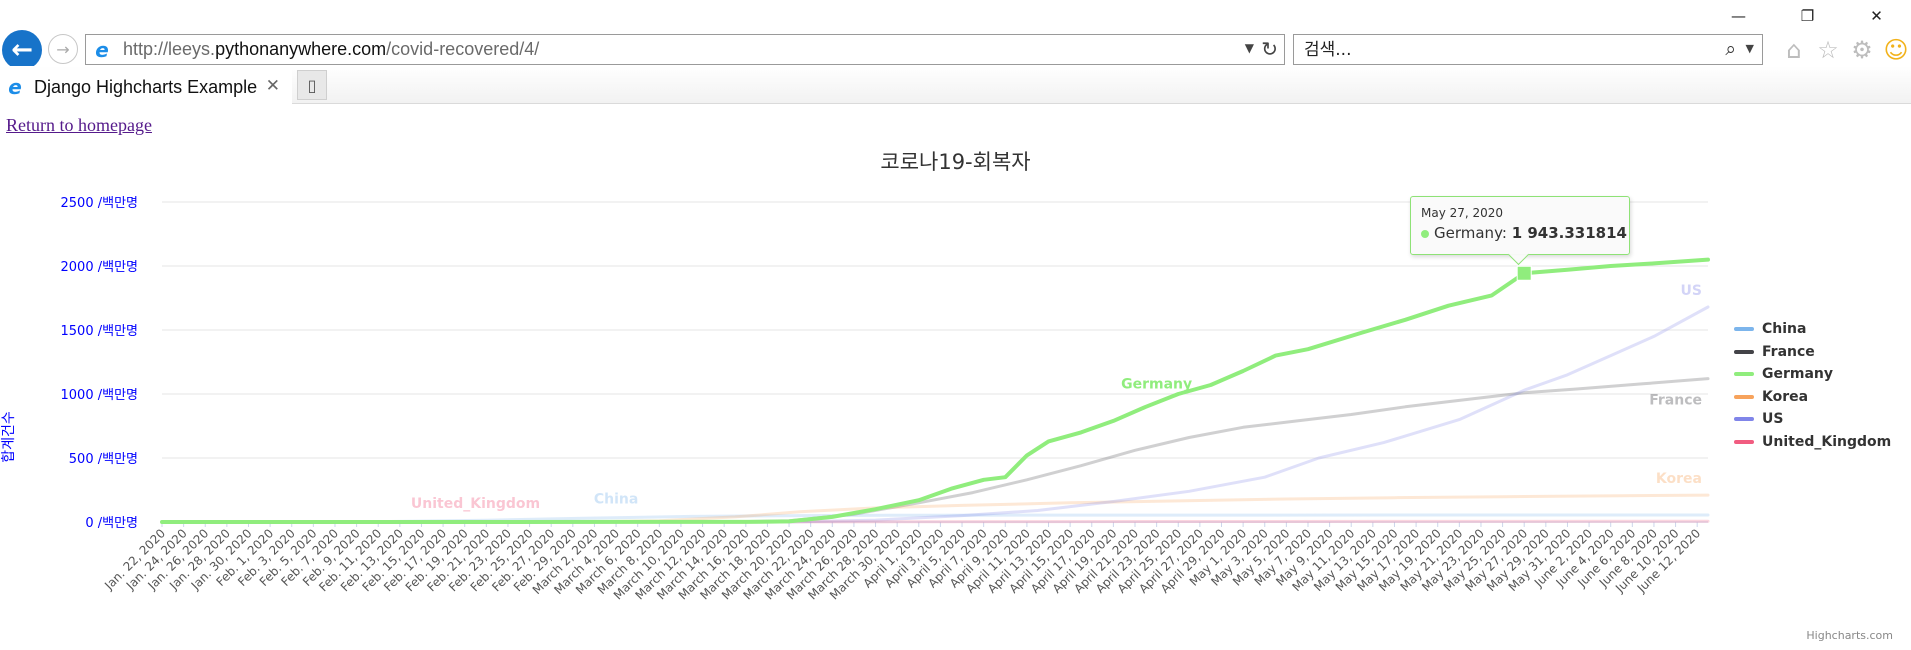  I want to click on toolbar-icons: ⌂ ☆ ⚙ ☺, so click(1845, 50).